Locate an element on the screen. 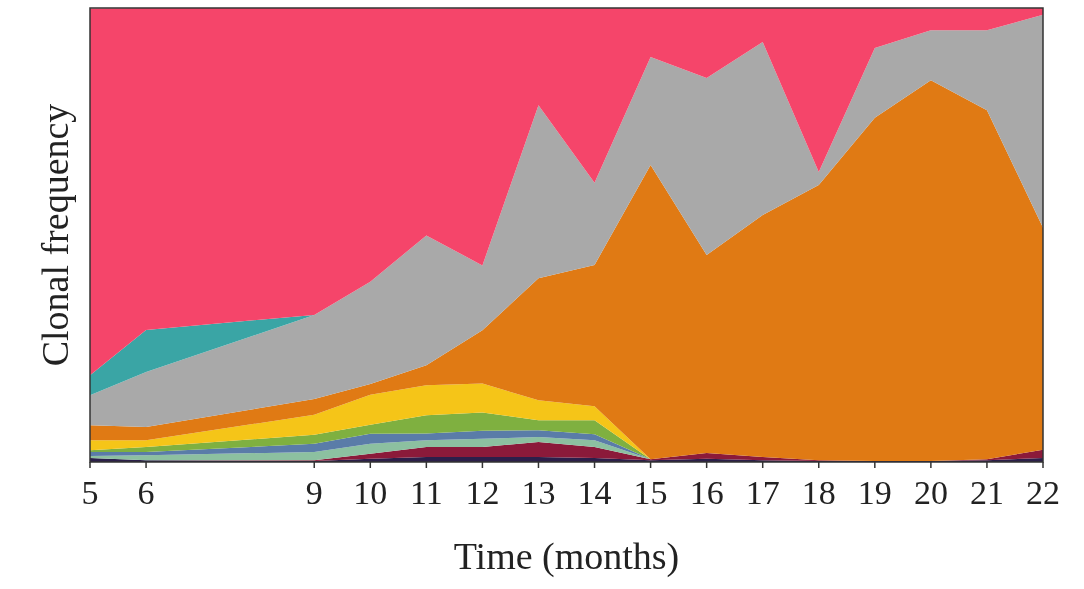 Image resolution: width=1084 pixels, height=589 pixels. x-tick-label: 16 is located at coordinates (706, 492).